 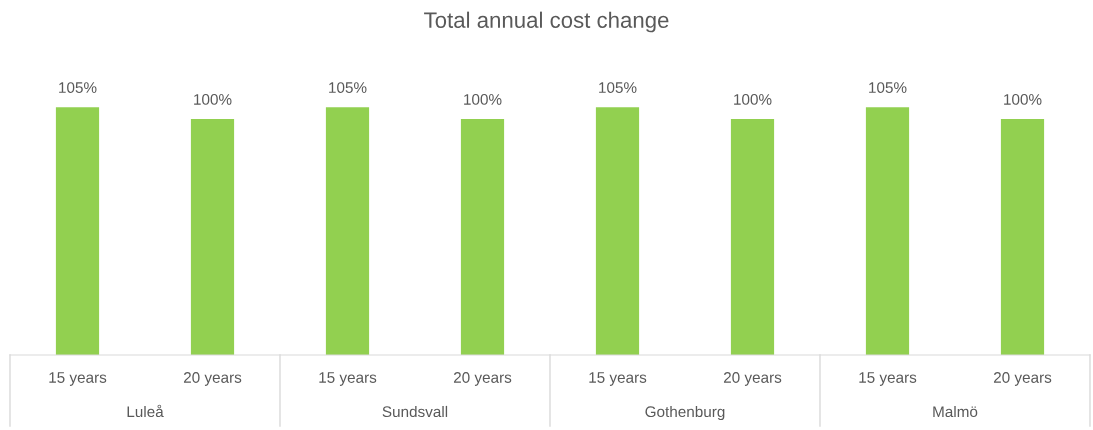 I want to click on text: Malmö, so click(x=955, y=411).